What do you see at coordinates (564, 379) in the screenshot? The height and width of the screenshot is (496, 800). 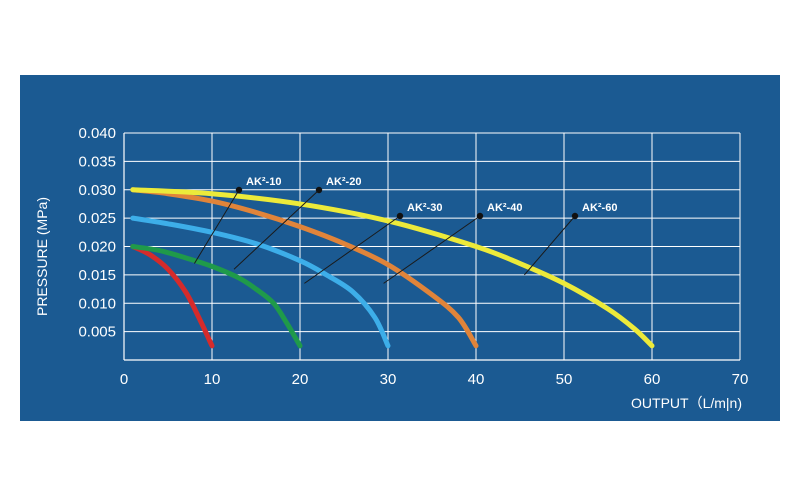 I see `x-tick-label: 50` at bounding box center [564, 379].